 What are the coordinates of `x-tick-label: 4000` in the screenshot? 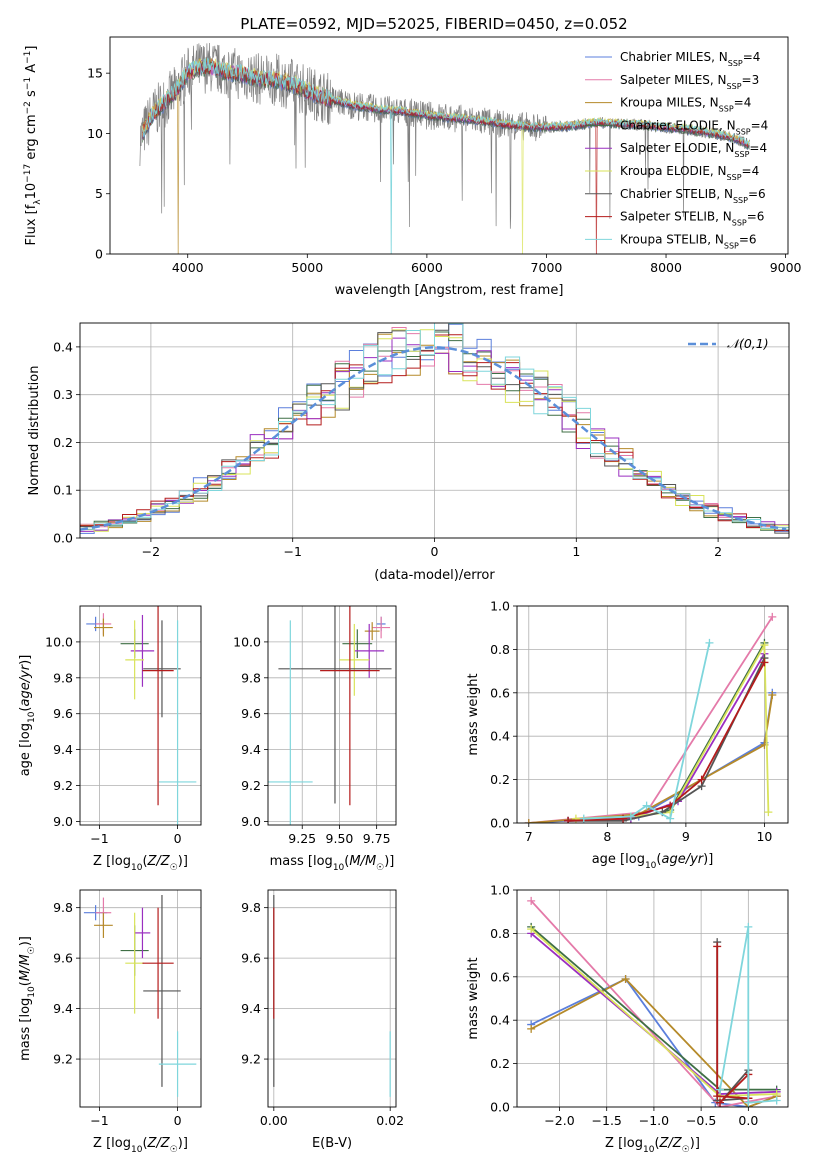 It's located at (188, 267).